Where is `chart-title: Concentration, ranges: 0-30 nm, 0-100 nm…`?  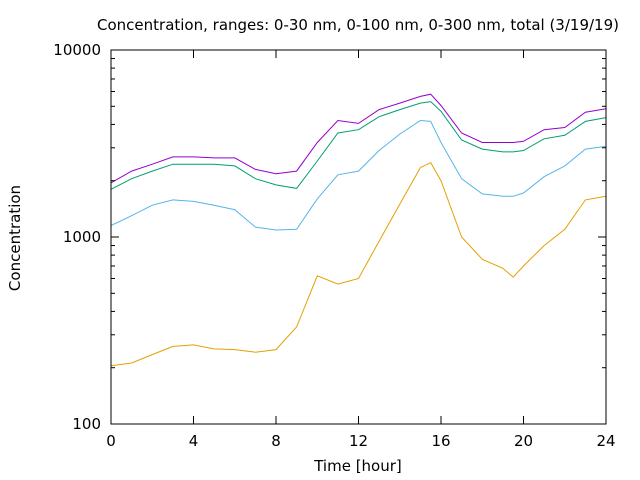
chart-title: Concentration, ranges: 0-30 nm, 0-100 nm… is located at coordinates (358, 25).